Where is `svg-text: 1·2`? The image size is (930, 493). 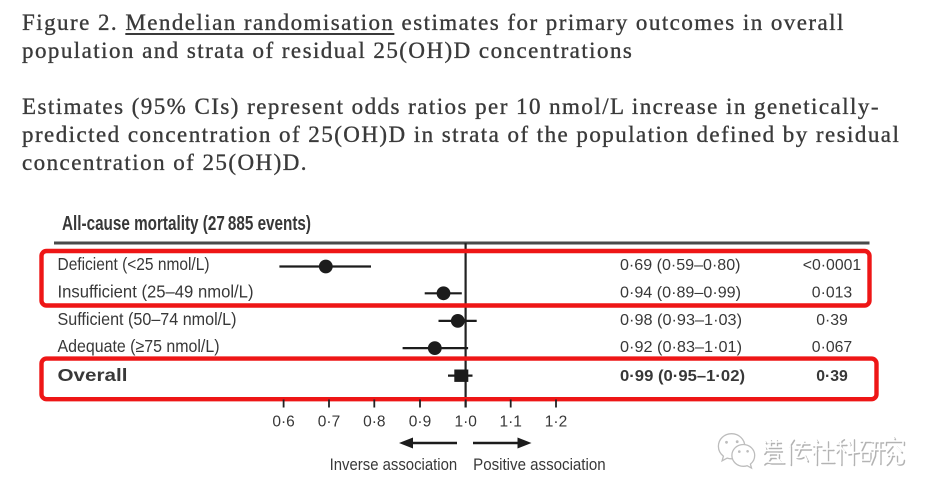 svg-text: 1·2 is located at coordinates (556, 422).